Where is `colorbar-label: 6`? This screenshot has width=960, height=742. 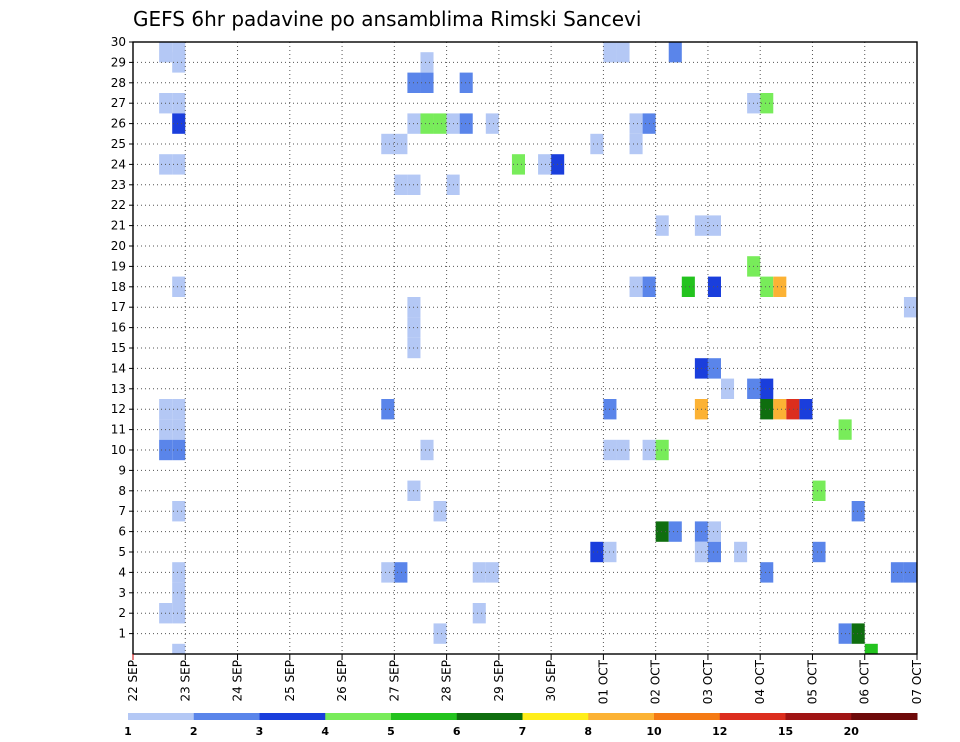 colorbar-label: 6 is located at coordinates (457, 731).